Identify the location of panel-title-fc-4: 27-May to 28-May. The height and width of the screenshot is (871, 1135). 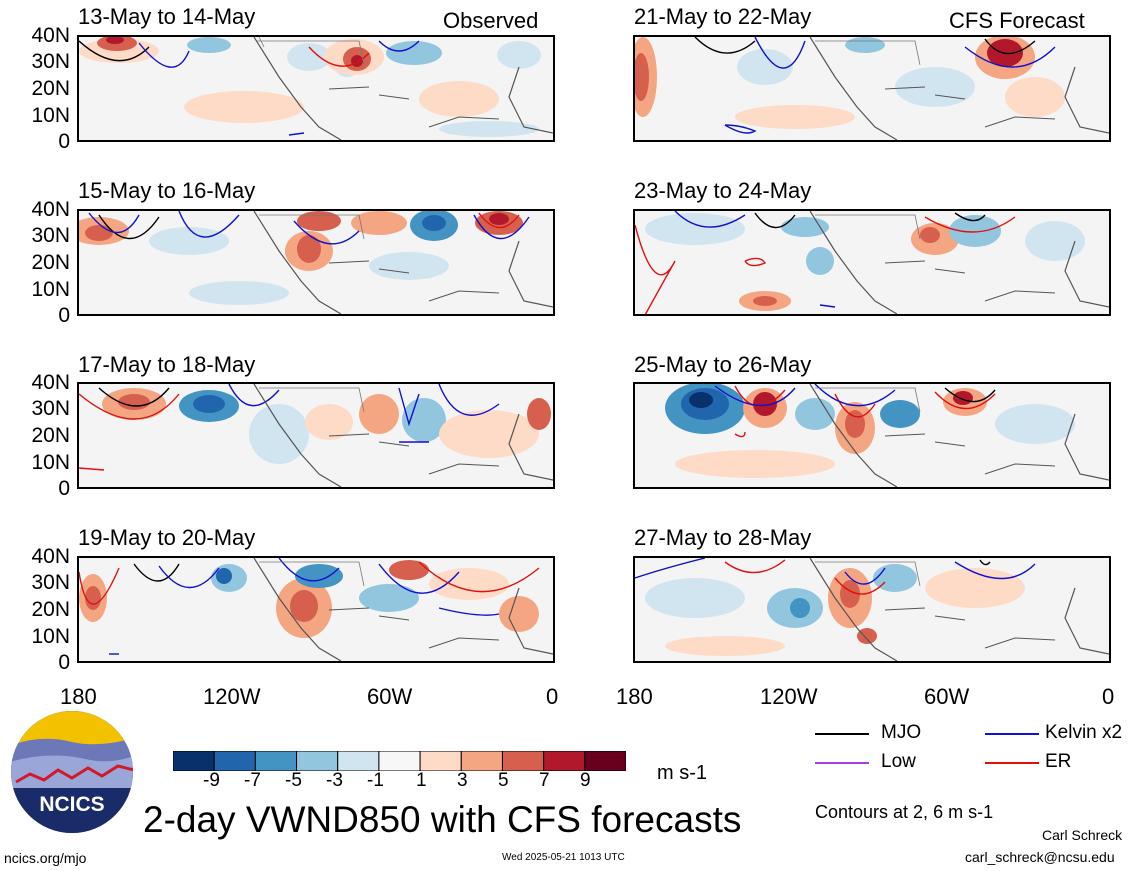
(723, 537).